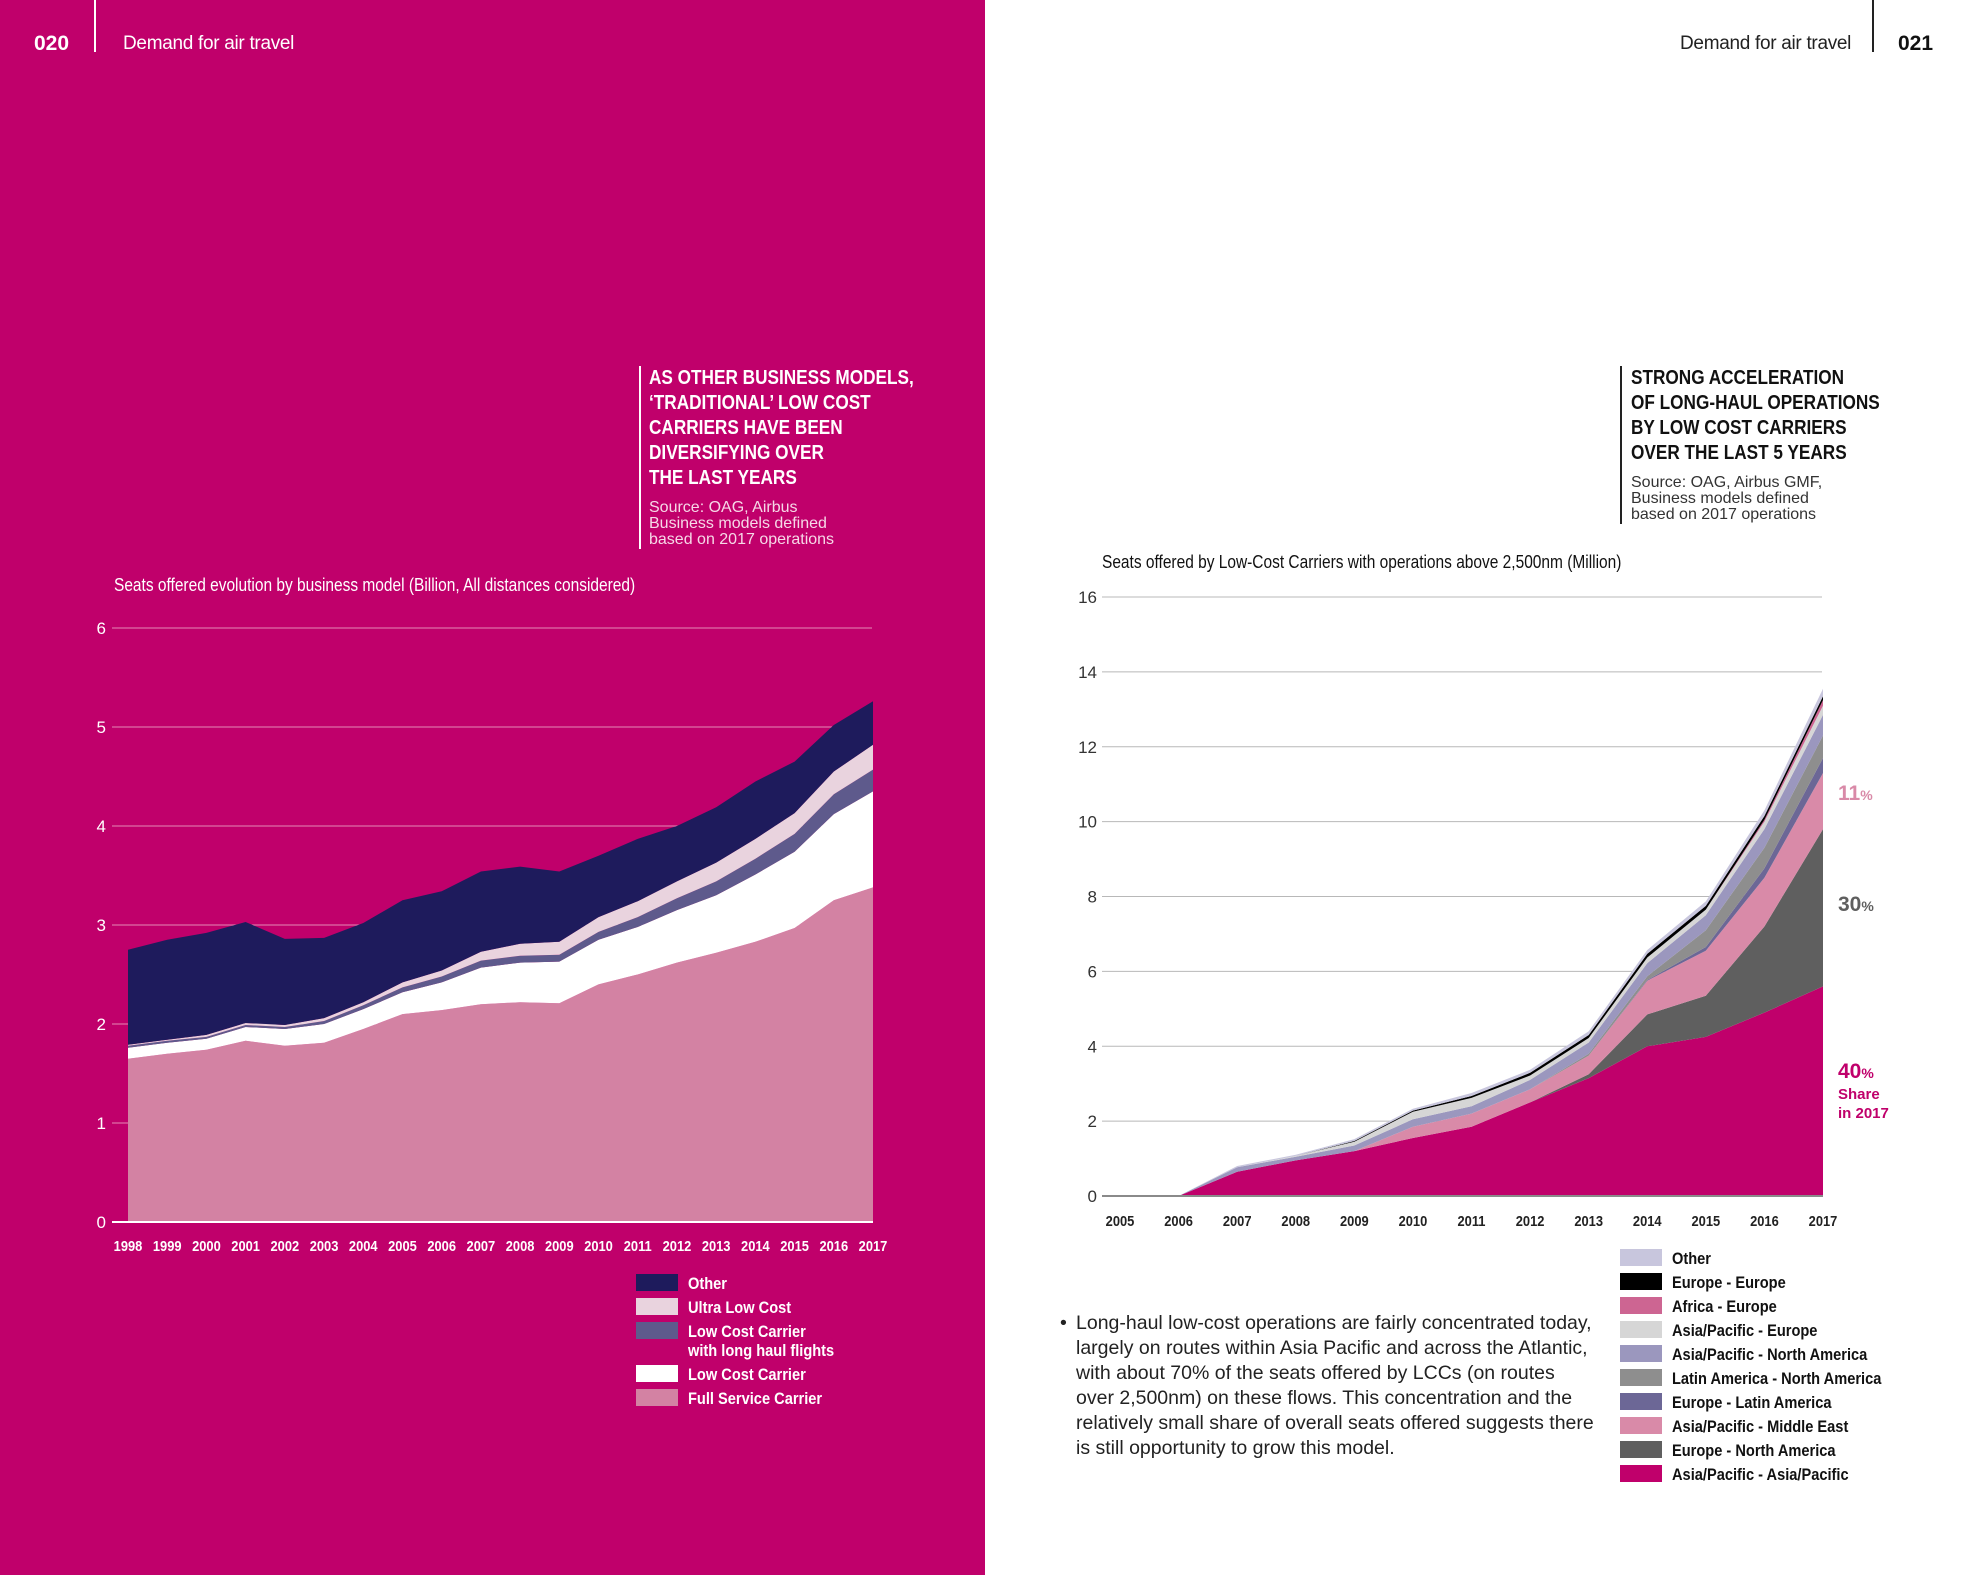  I want to click on source-line: Source: OAG, Airbus GMF,, so click(1727, 482).